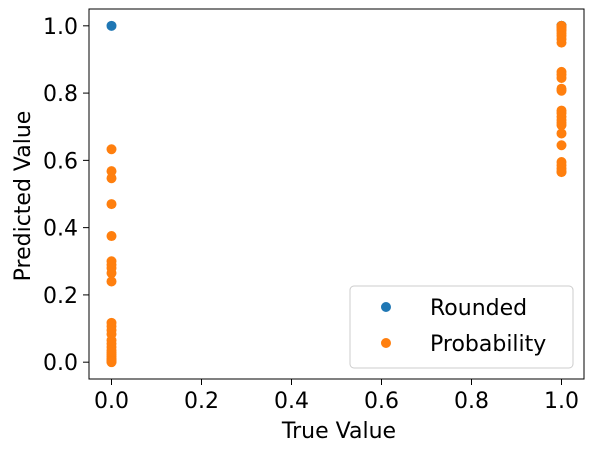 This screenshot has height=456, width=595. I want to click on y-axis-label: Predicted Value, so click(23, 196).